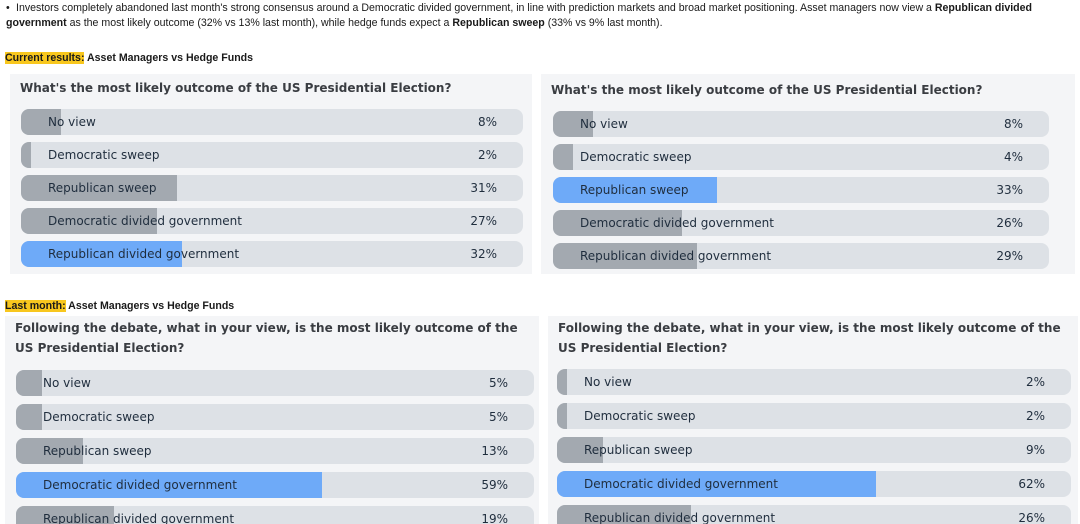  What do you see at coordinates (814, 514) in the screenshot?
I see `poll-option: Republican divided government 26%` at bounding box center [814, 514].